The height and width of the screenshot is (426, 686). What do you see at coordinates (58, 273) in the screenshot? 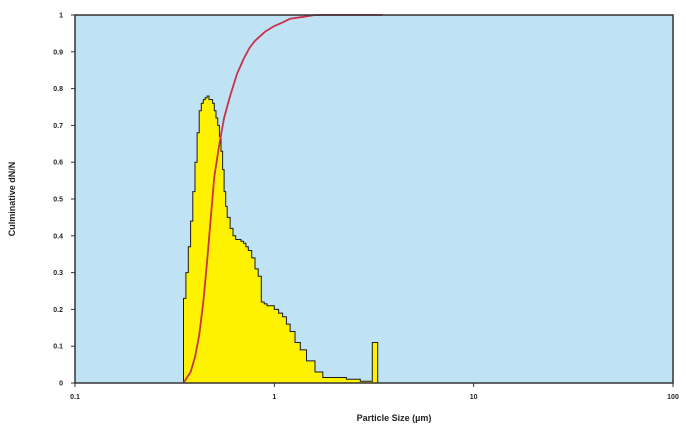
I see `y-tick-label: 0.3` at bounding box center [58, 273].